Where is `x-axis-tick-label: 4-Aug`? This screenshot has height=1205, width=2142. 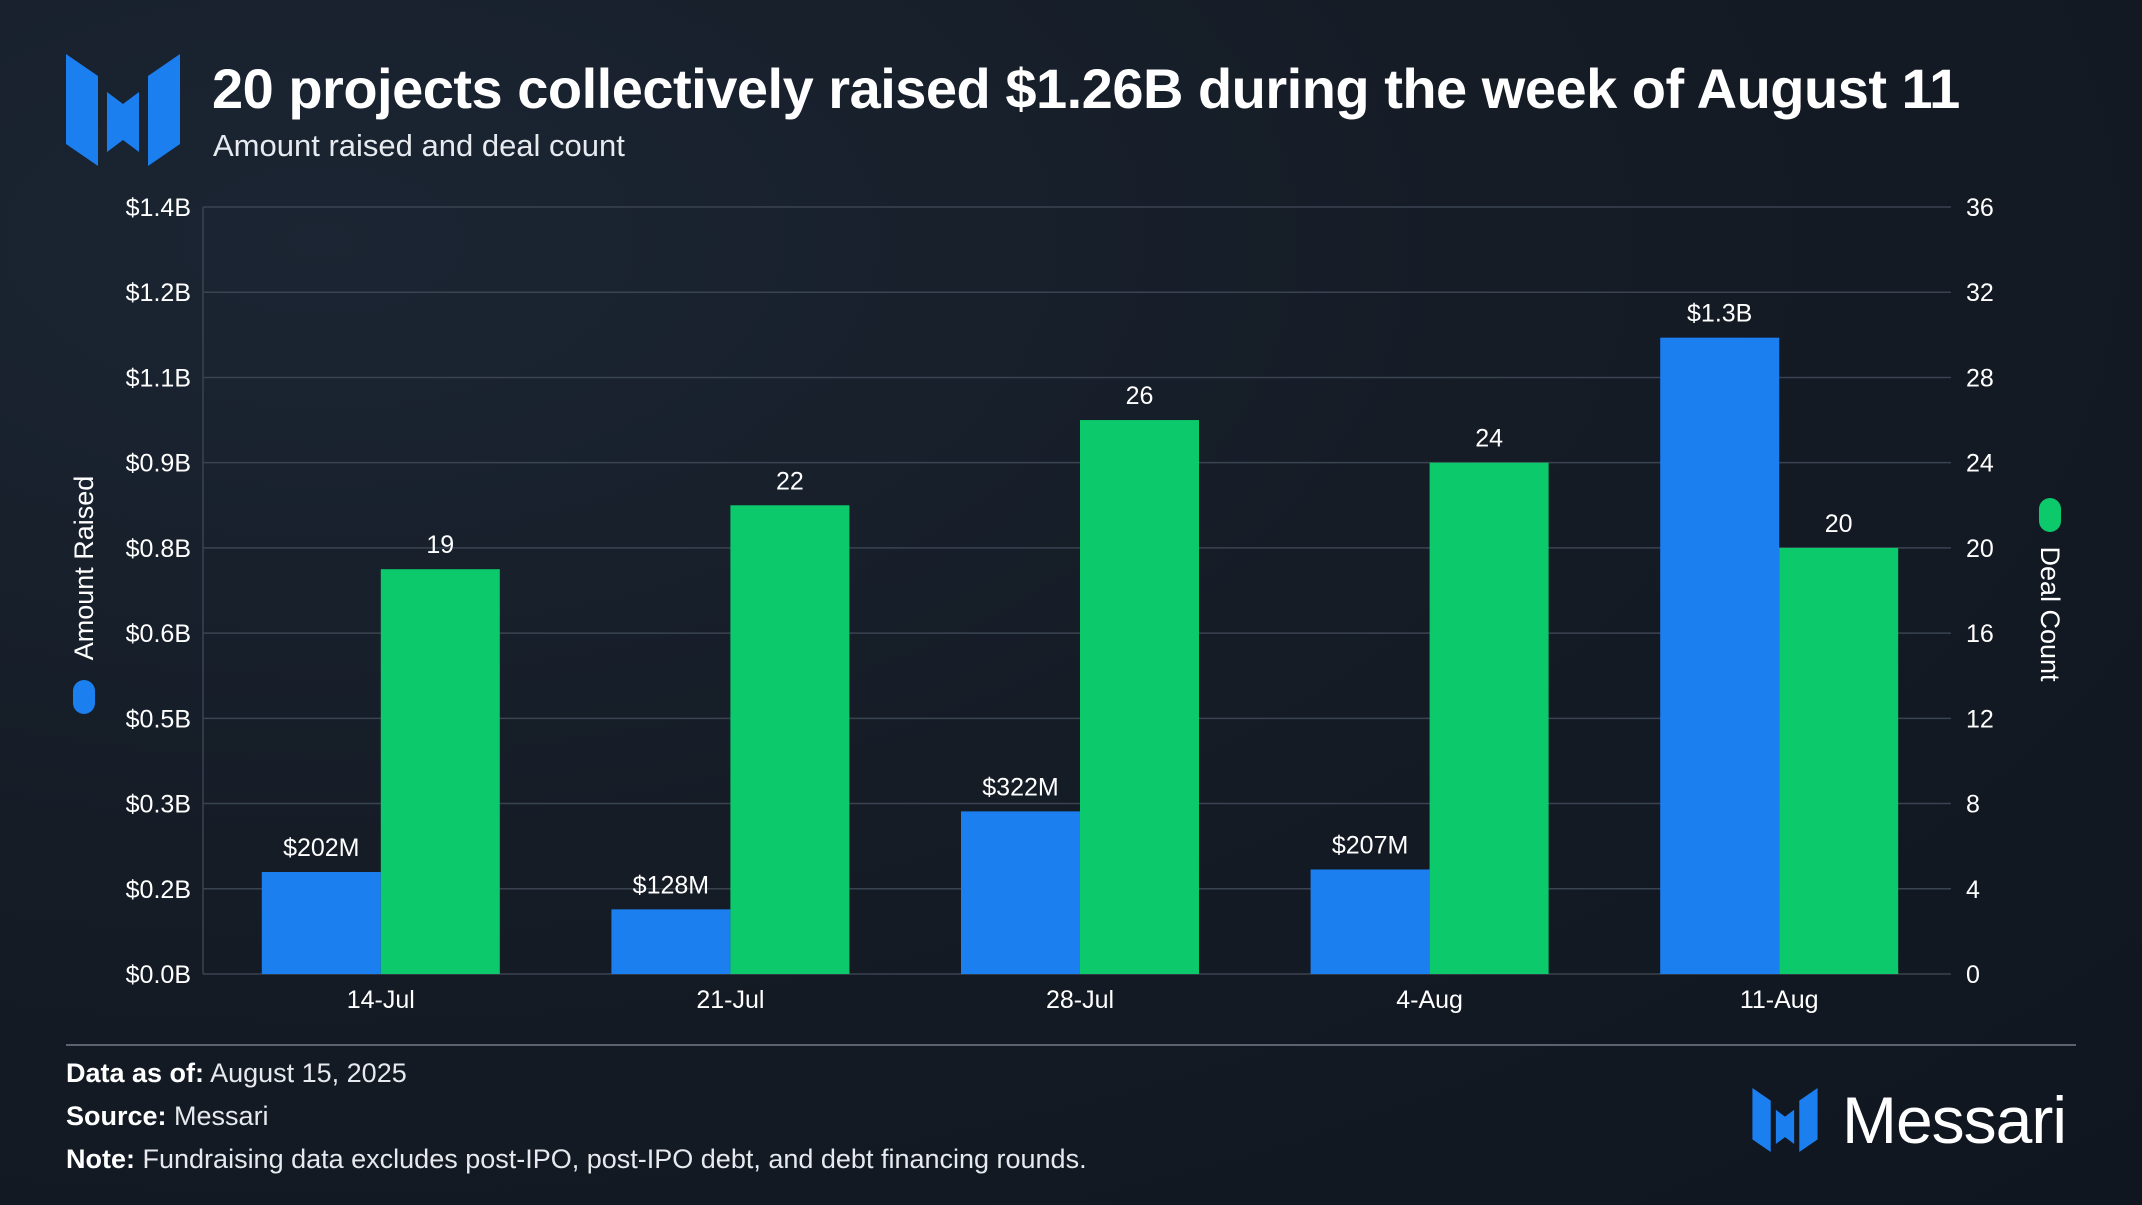 x-axis-tick-label: 4-Aug is located at coordinates (1429, 1000).